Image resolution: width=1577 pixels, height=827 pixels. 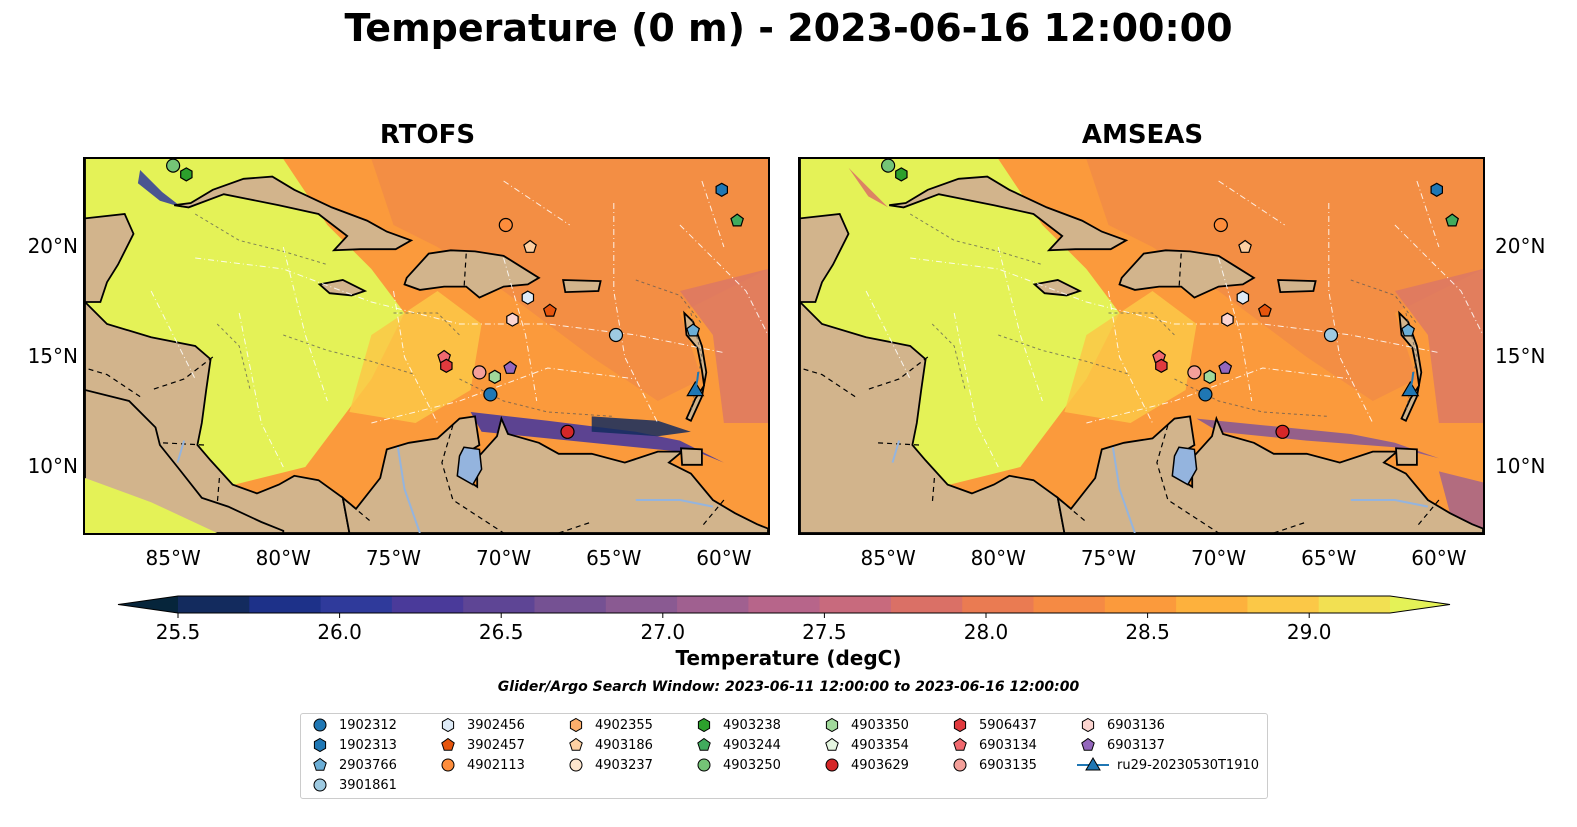 What do you see at coordinates (1297, 286) in the screenshot?
I see `land-puertoRico` at bounding box center [1297, 286].